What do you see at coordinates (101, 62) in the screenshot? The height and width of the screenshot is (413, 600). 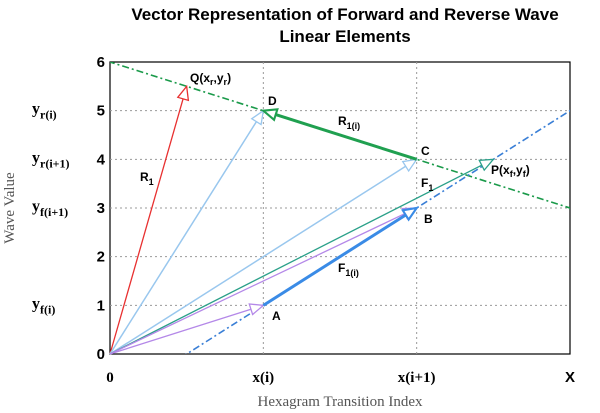 I see `y-tick-label: 6` at bounding box center [101, 62].